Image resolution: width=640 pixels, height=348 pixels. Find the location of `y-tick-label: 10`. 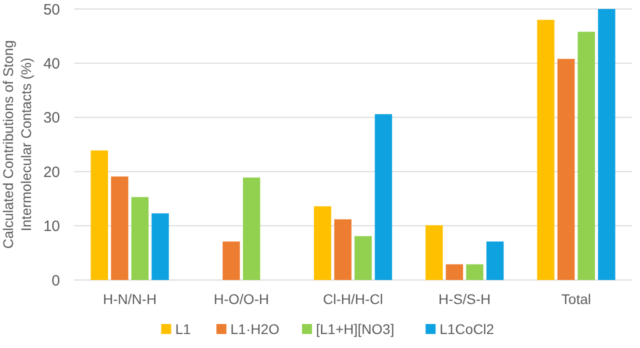

y-tick-label: 10 is located at coordinates (51, 227).